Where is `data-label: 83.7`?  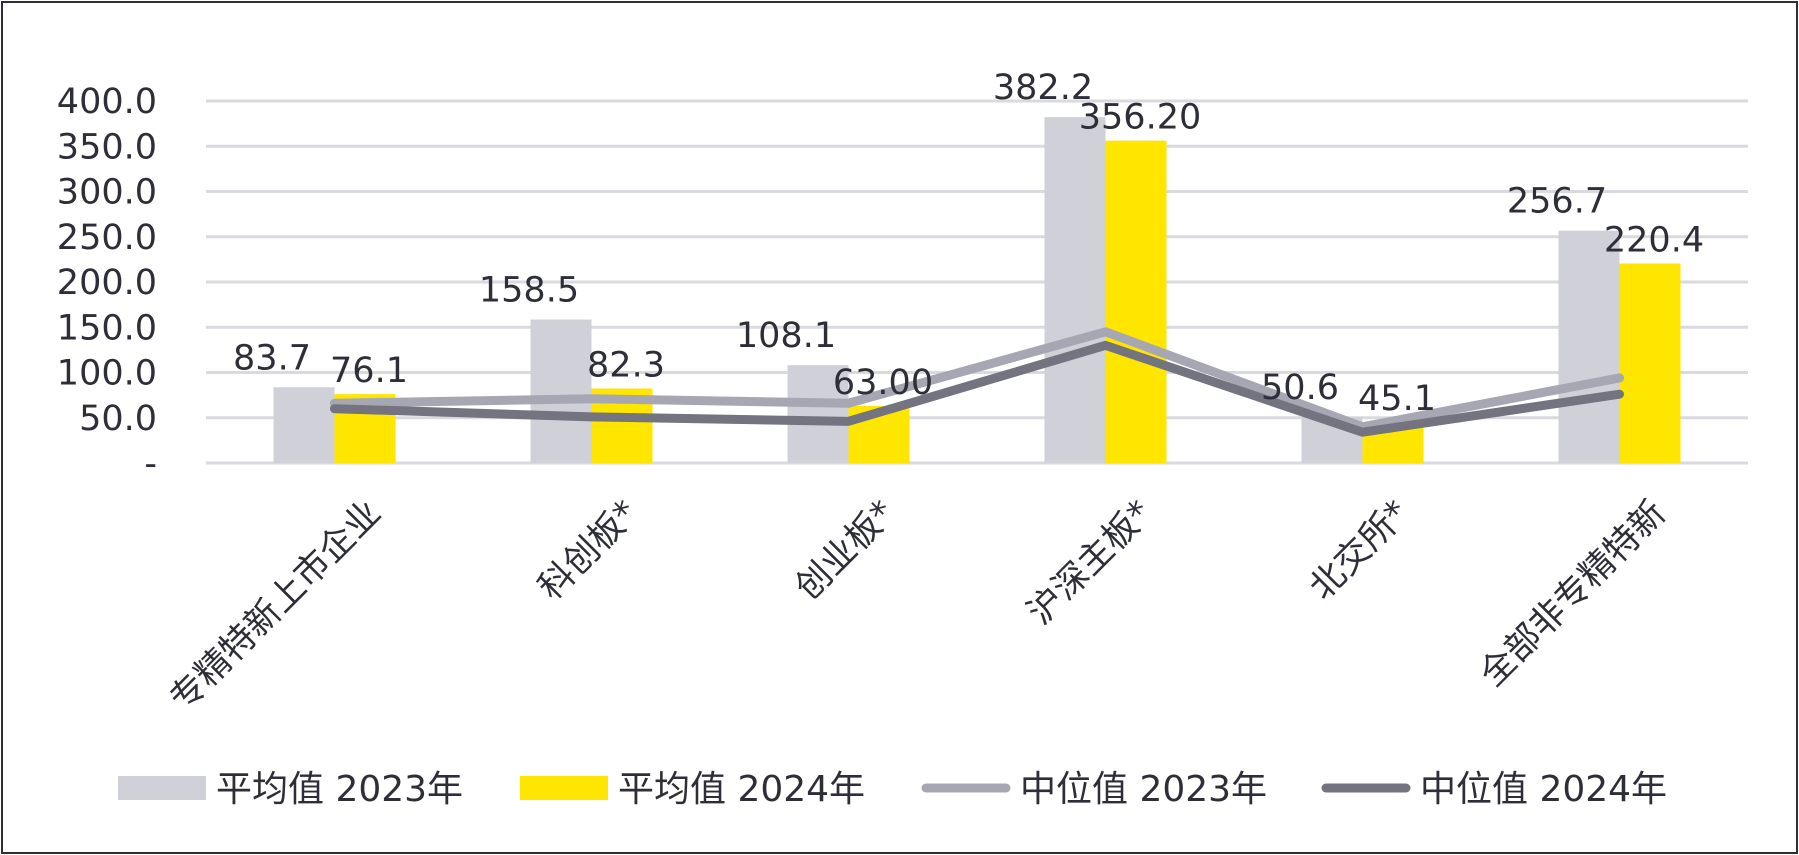
data-label: 83.7 is located at coordinates (272, 358).